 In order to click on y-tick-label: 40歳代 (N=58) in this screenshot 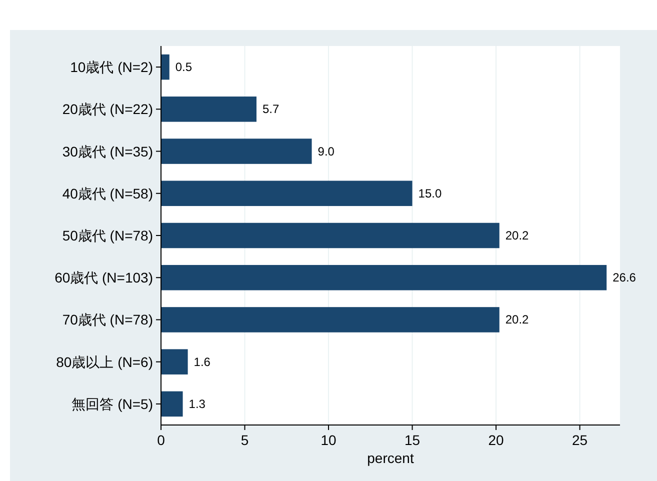, I will do `click(107, 193)`.